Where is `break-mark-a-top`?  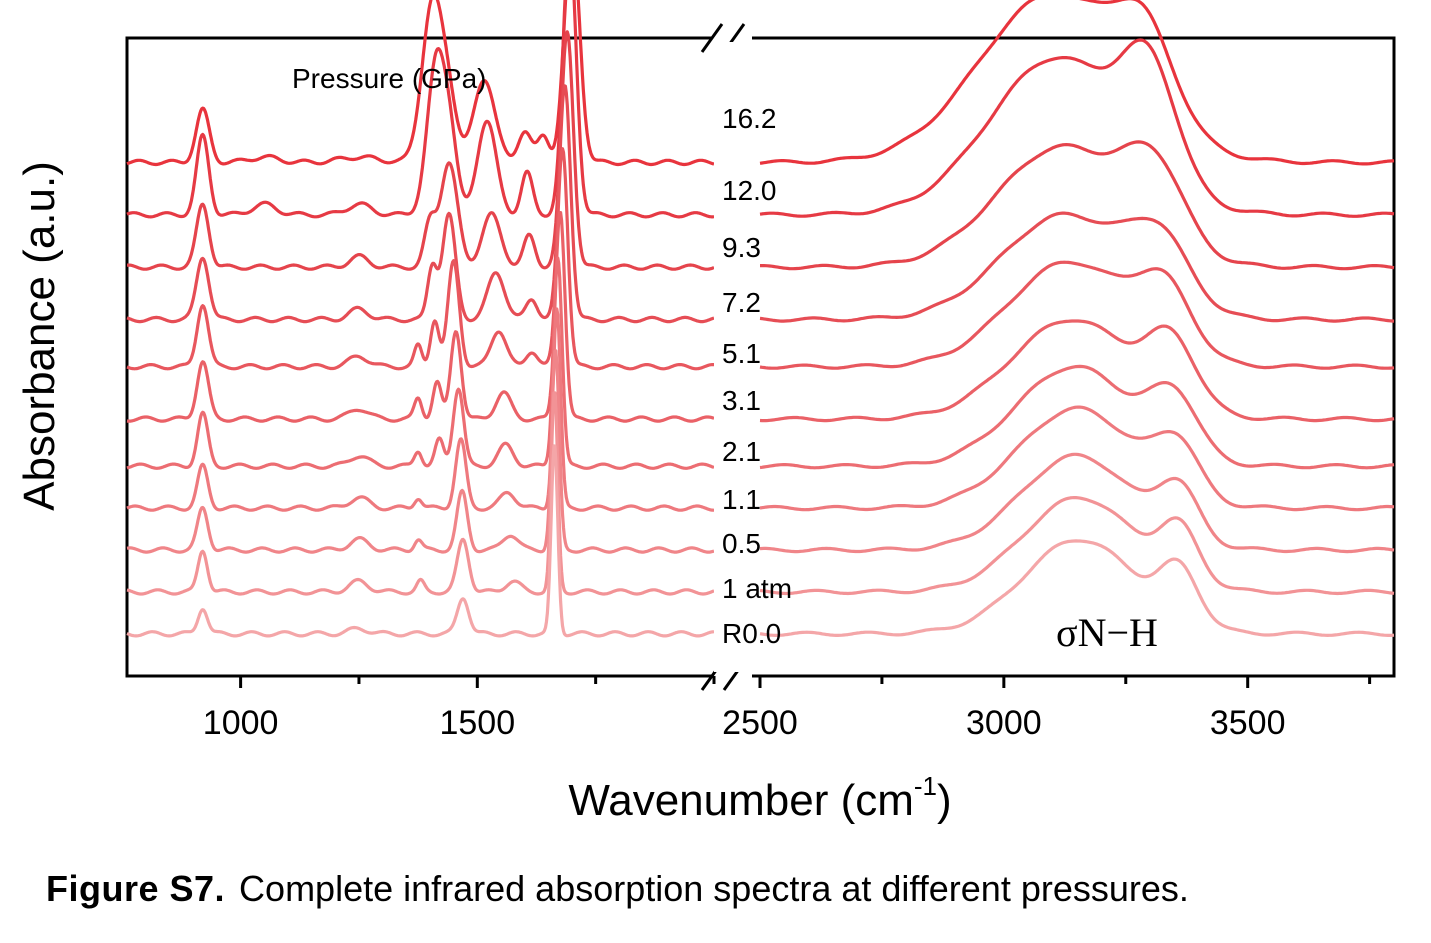 break-mark-a-top is located at coordinates (712, 38).